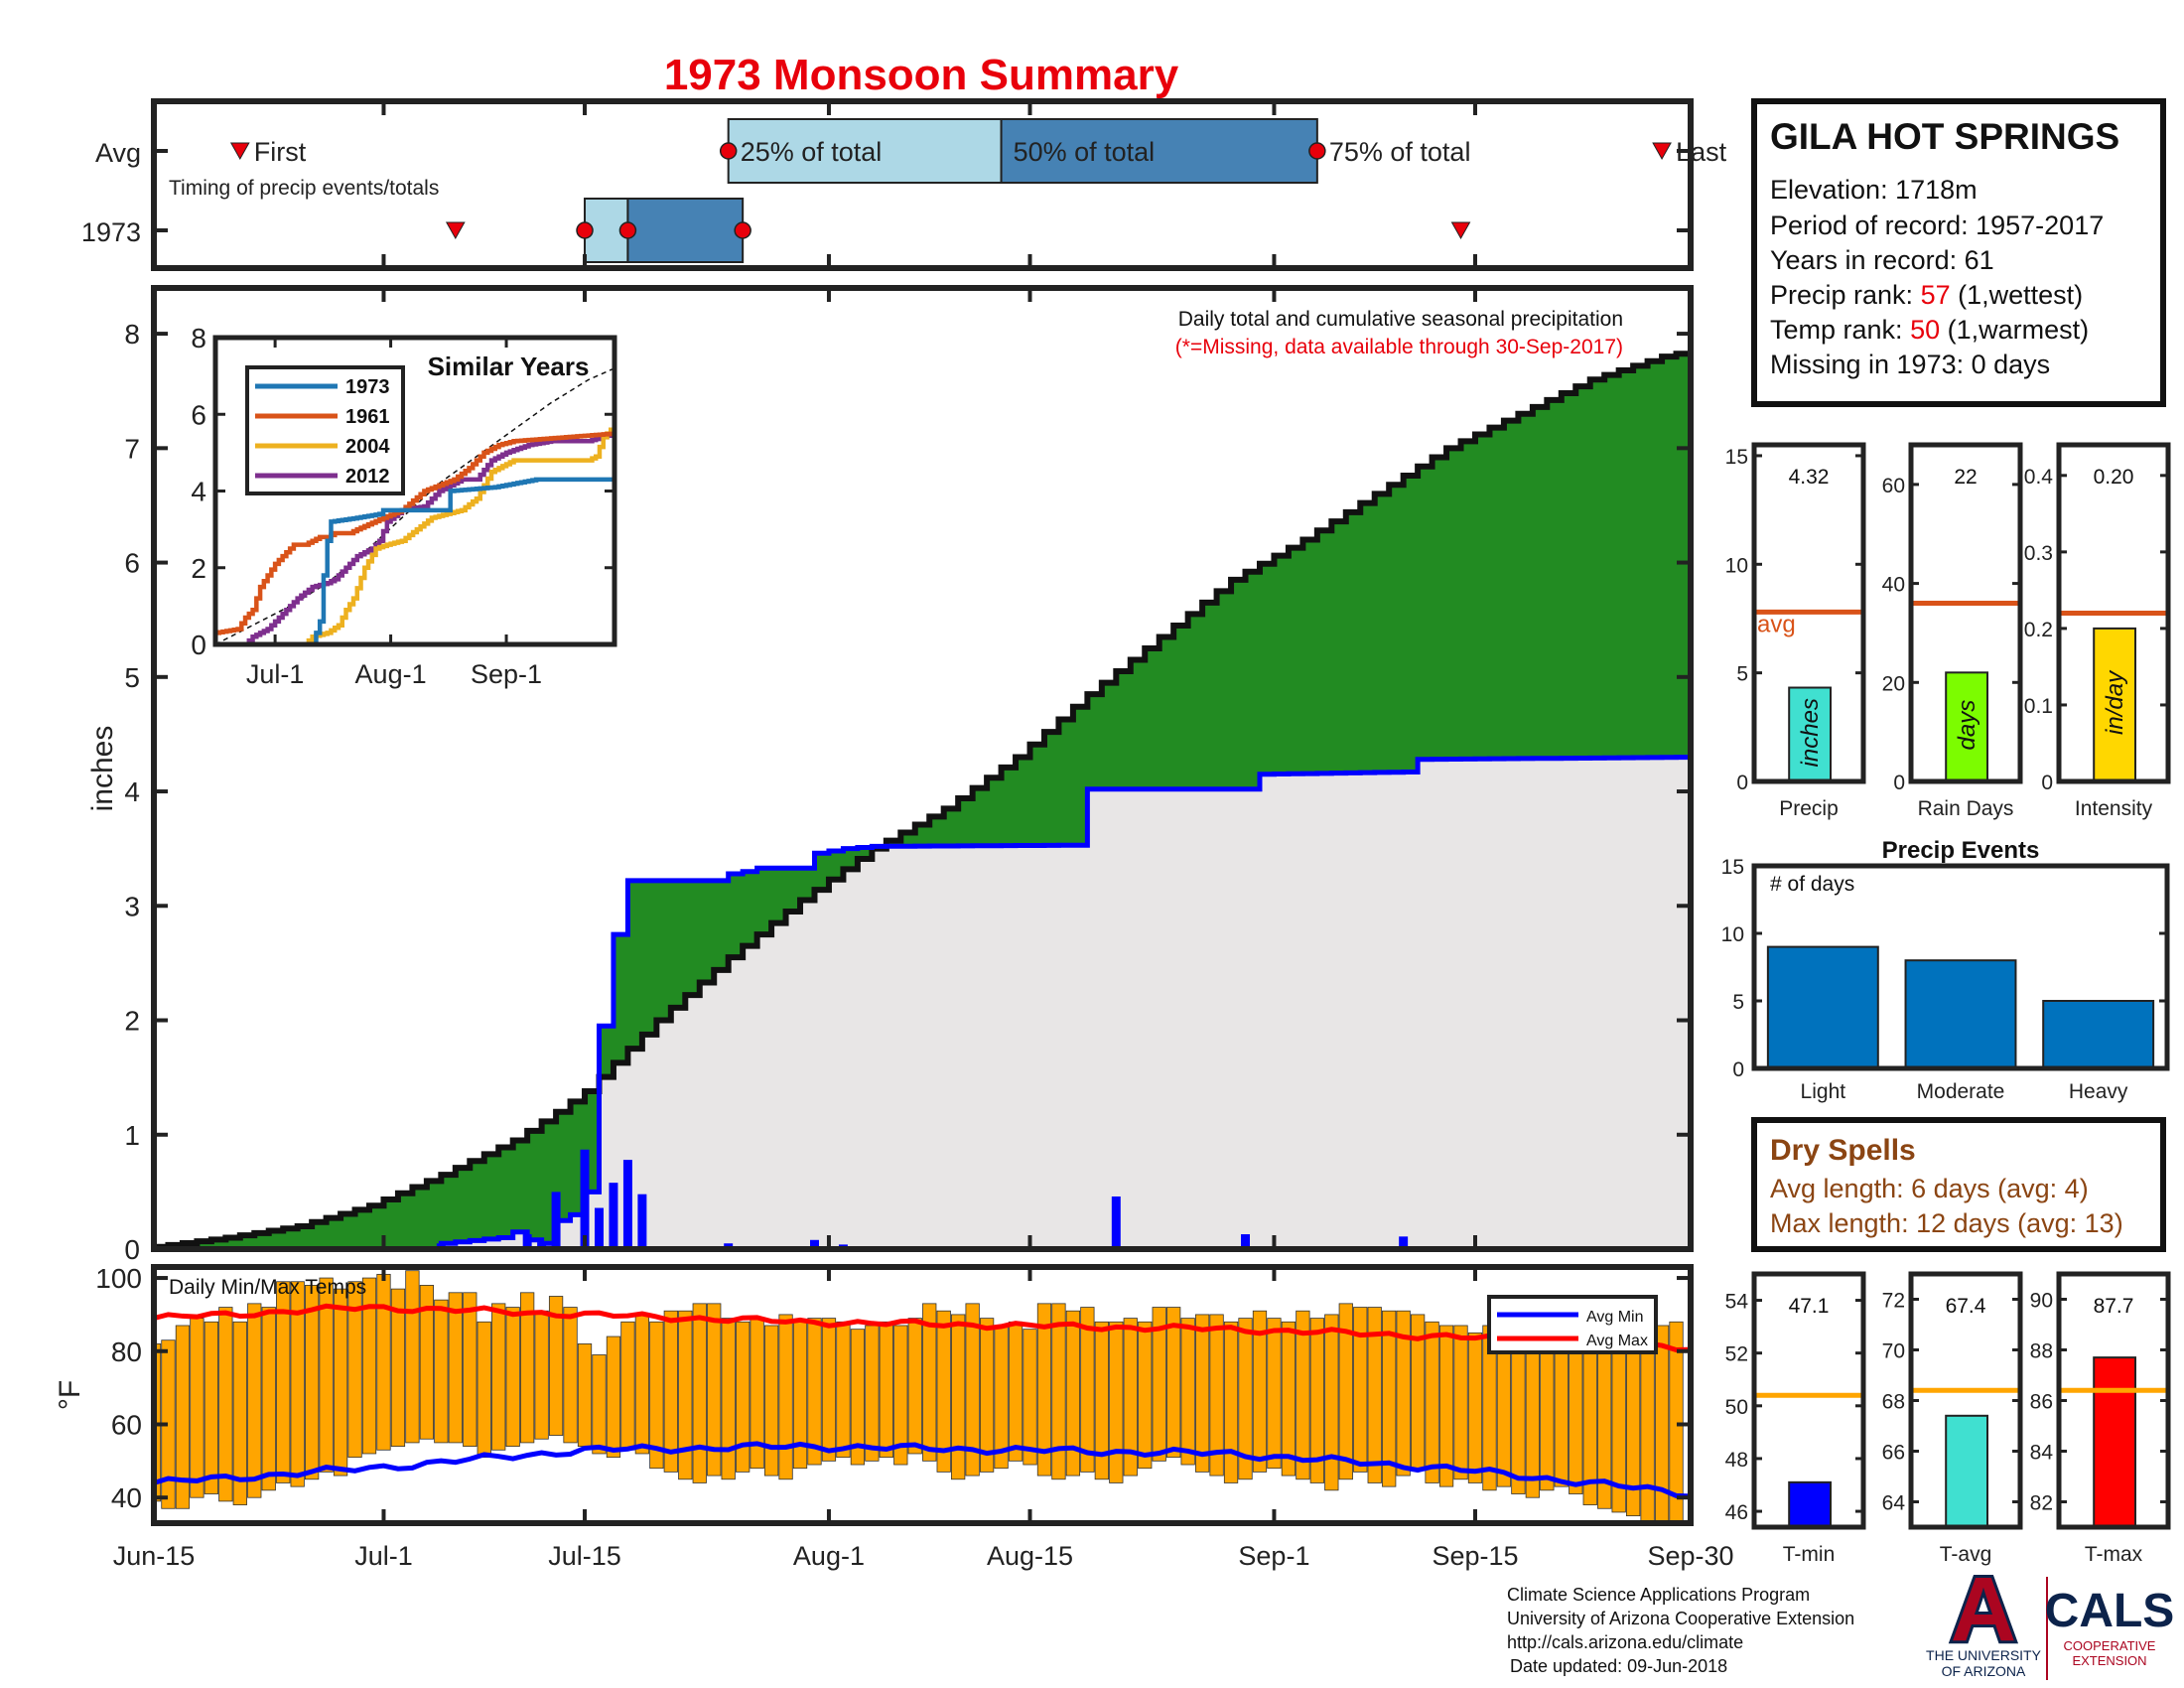 The image size is (2184, 1688). I want to click on stat-y-tick-label: 5, so click(1742, 674).